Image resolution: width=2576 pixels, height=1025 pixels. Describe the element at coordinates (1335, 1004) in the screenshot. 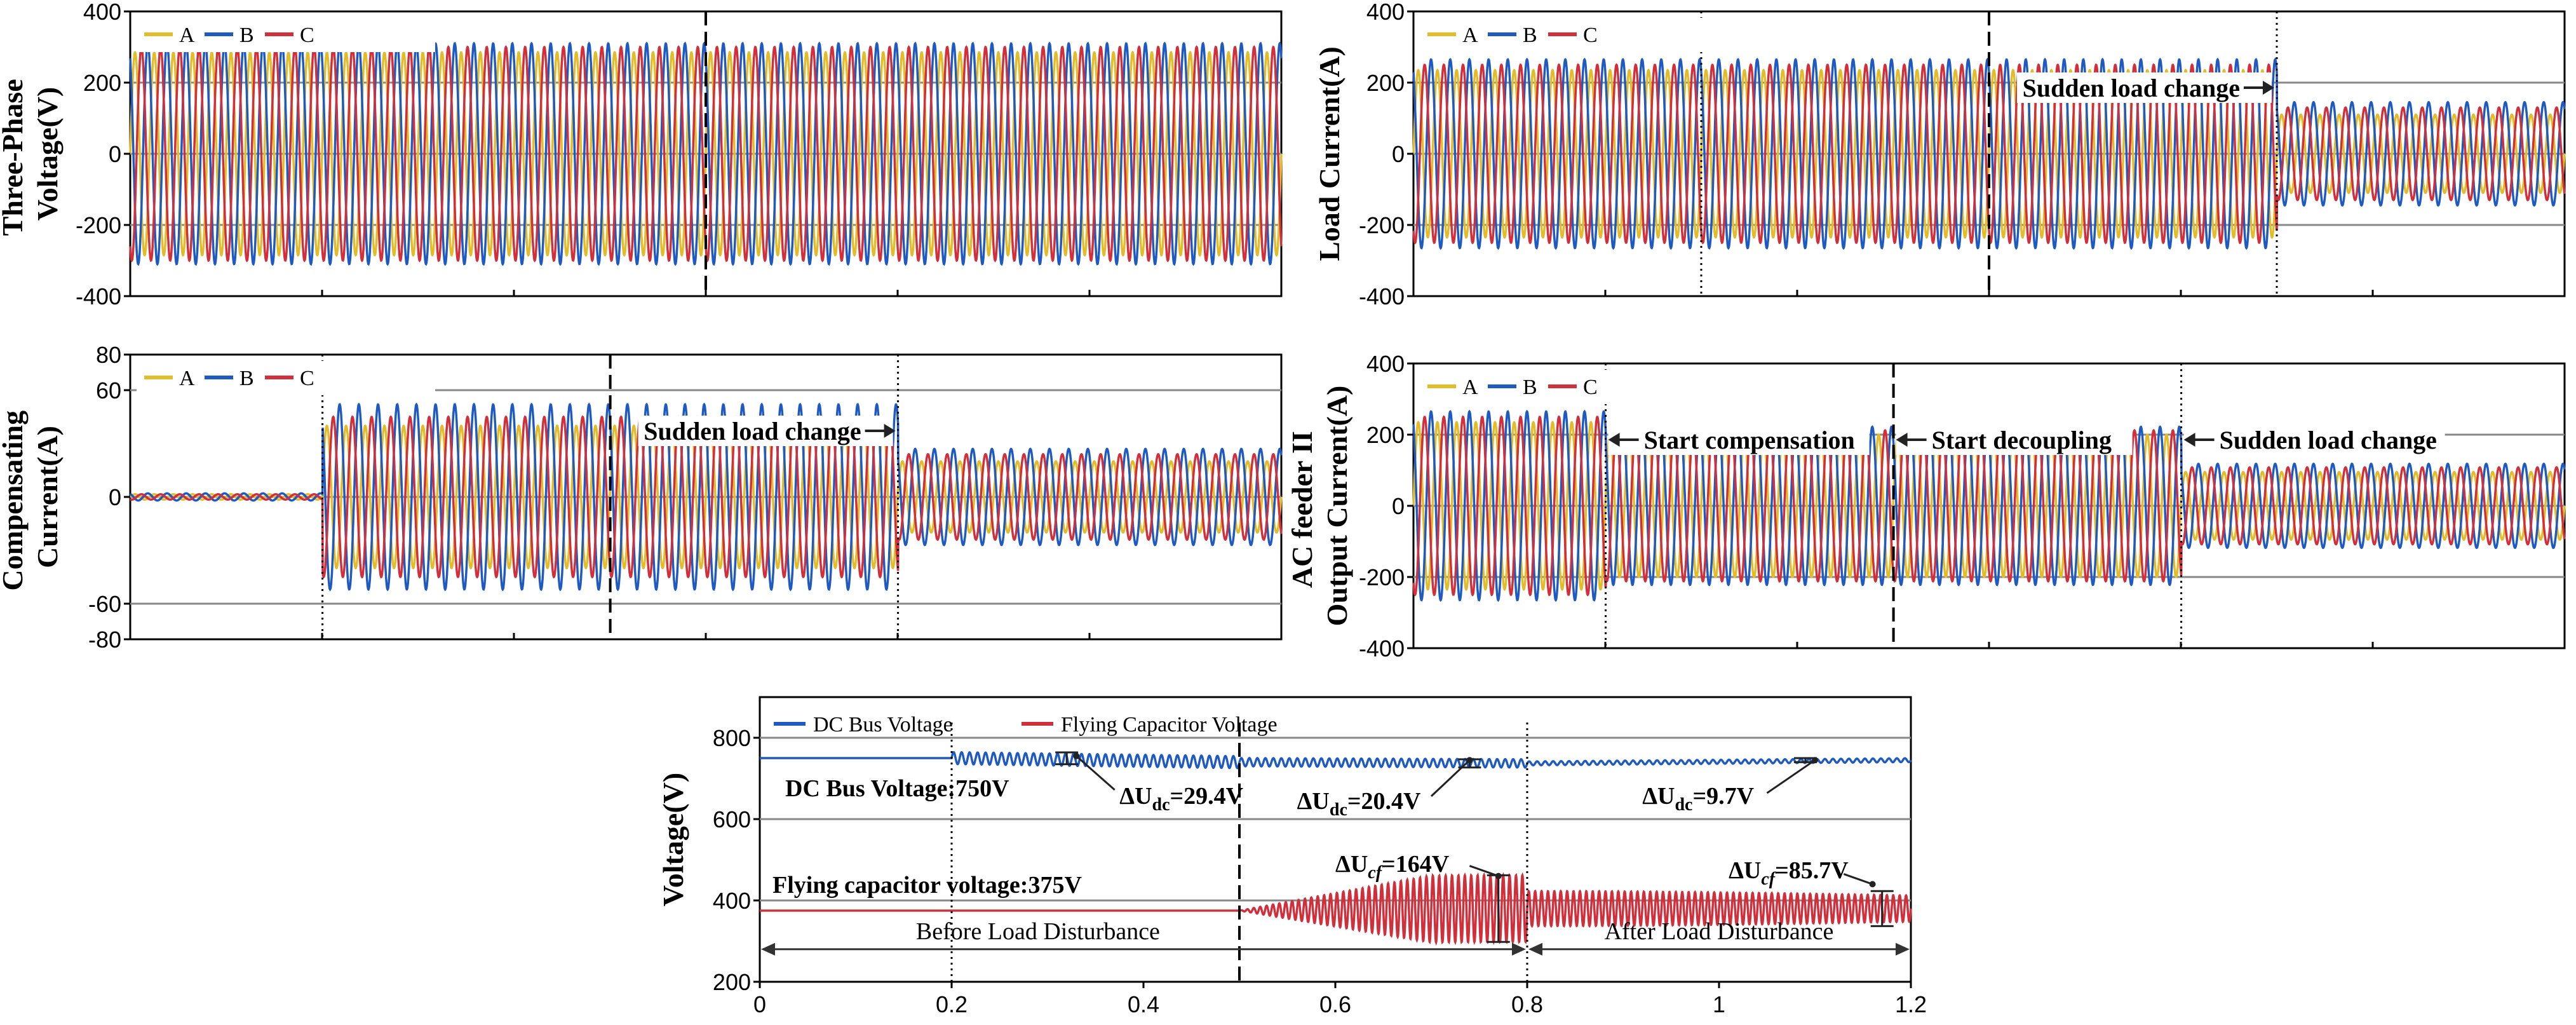

I see `x-tick-label: 0.6` at that location.